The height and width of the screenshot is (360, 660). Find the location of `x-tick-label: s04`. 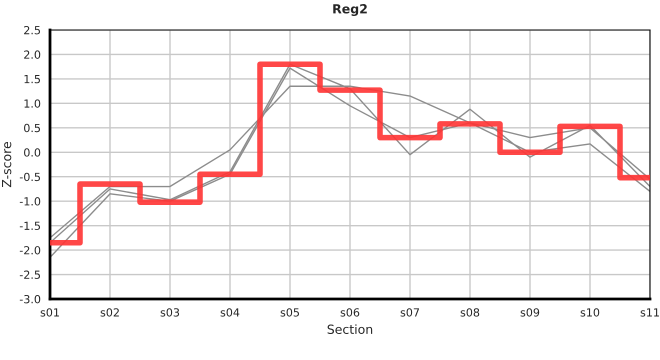

x-tick-label: s04 is located at coordinates (230, 312).